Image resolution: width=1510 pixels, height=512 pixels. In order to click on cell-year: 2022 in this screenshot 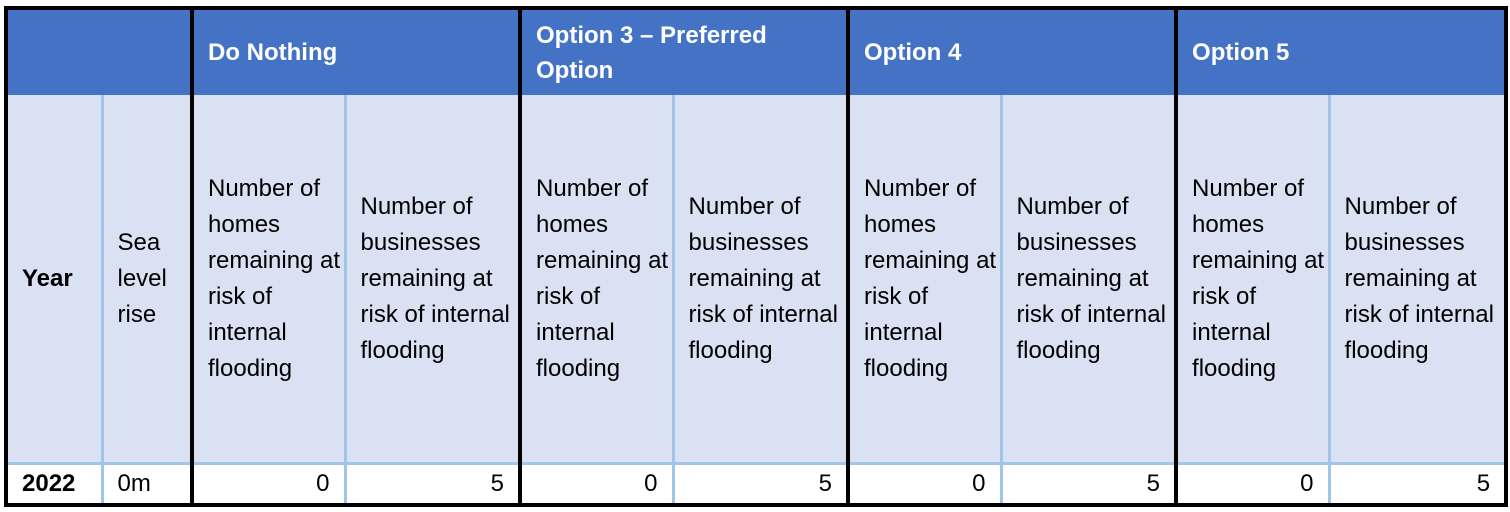, I will do `click(54, 485)`.